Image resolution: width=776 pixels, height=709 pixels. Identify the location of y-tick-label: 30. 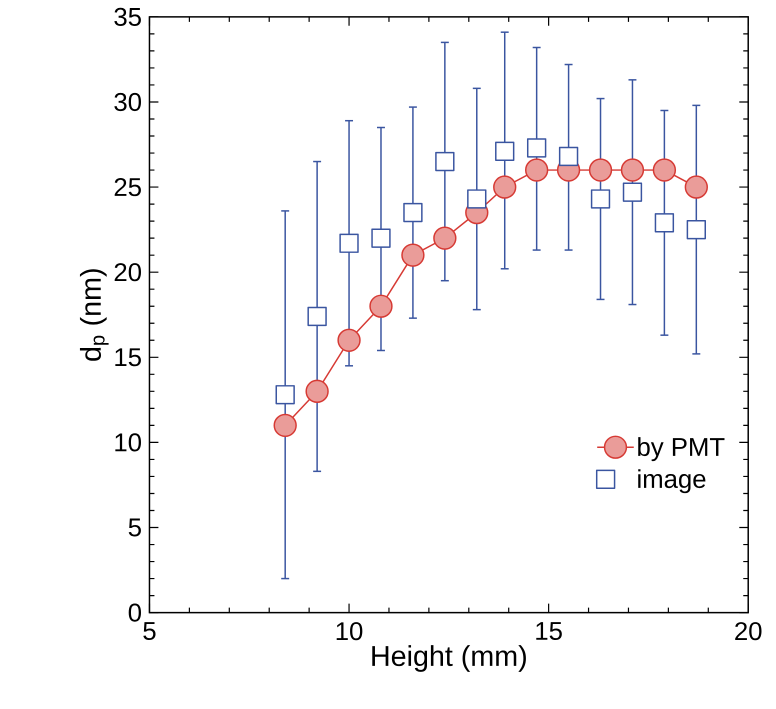
(127, 102).